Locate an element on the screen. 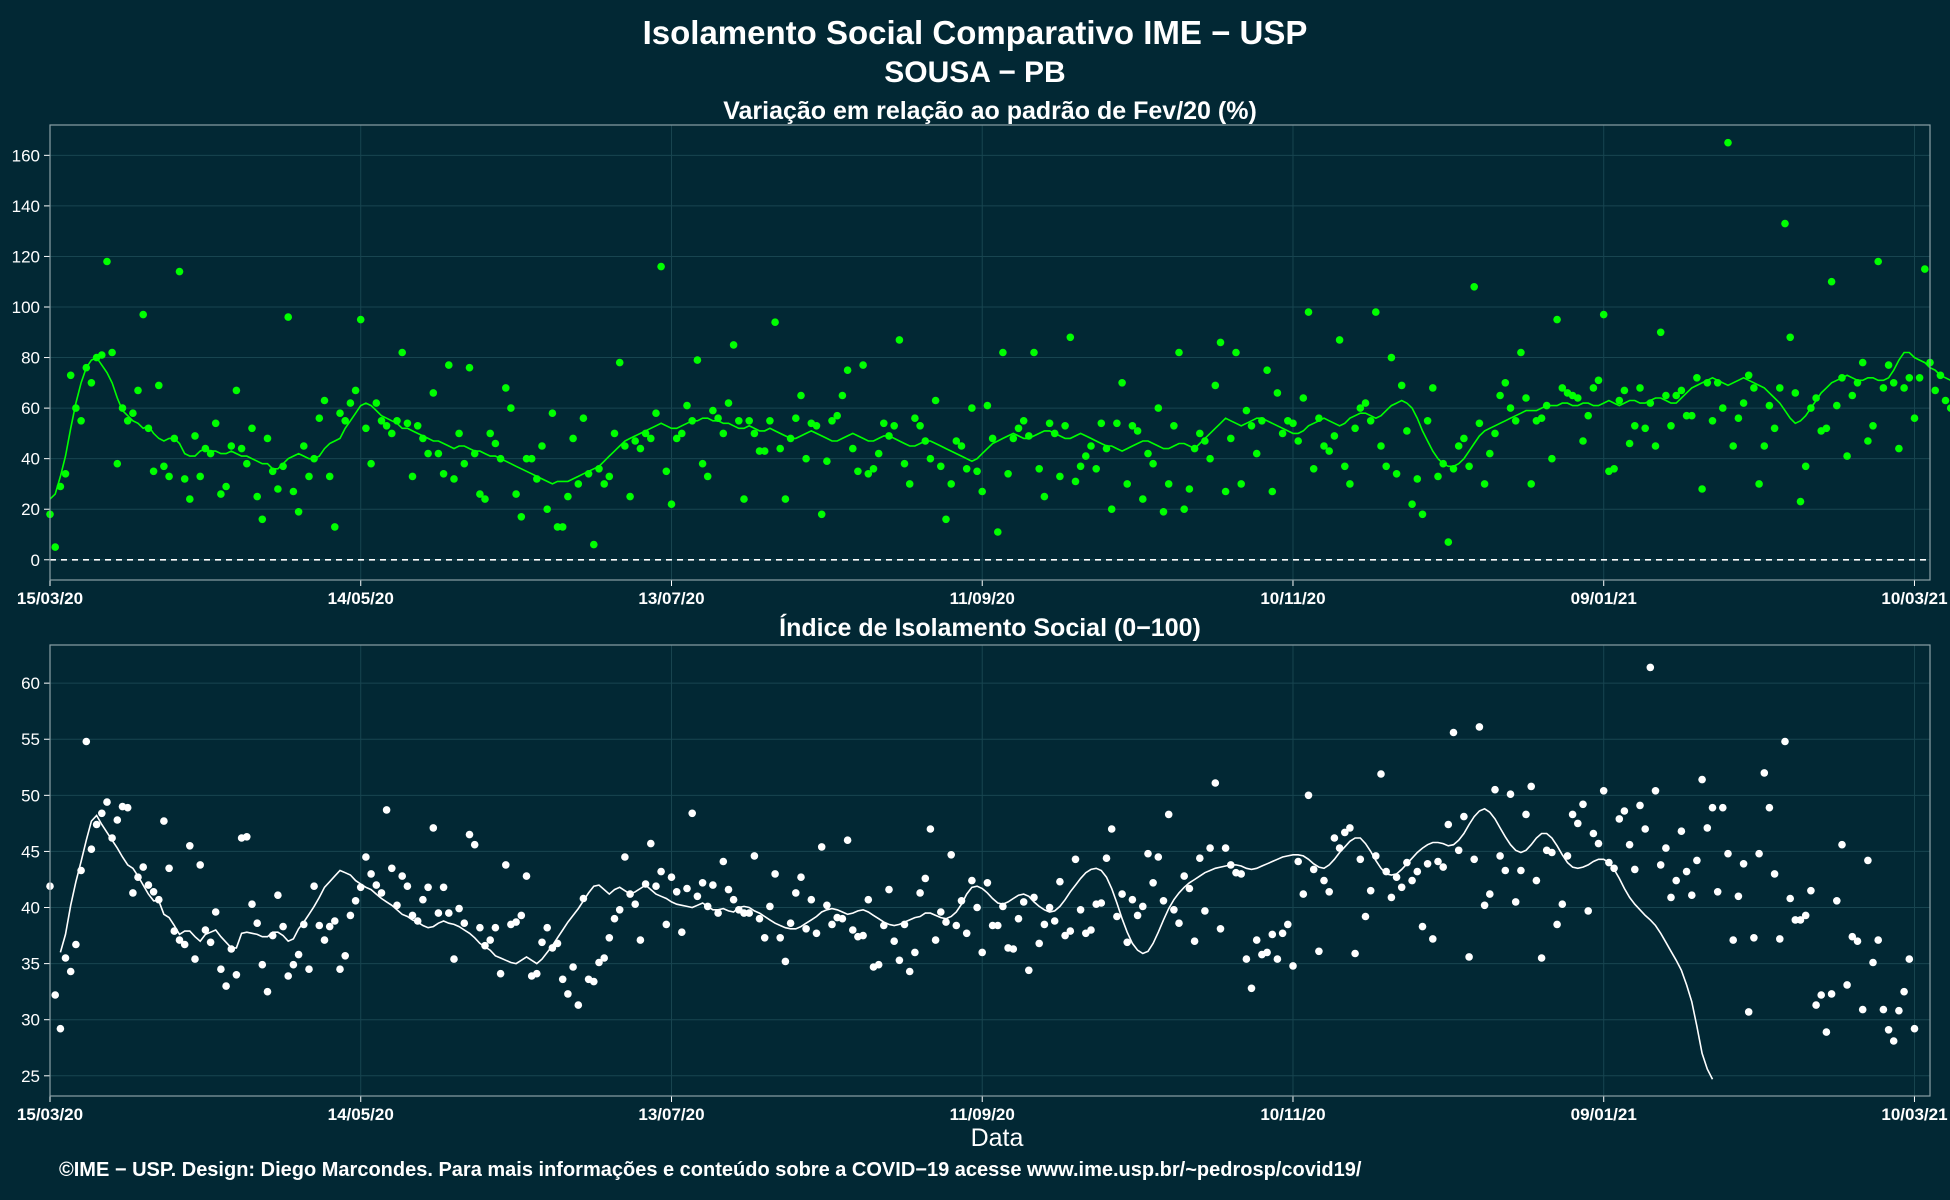  x-tick-label: 11/09/20 is located at coordinates (982, 1114).